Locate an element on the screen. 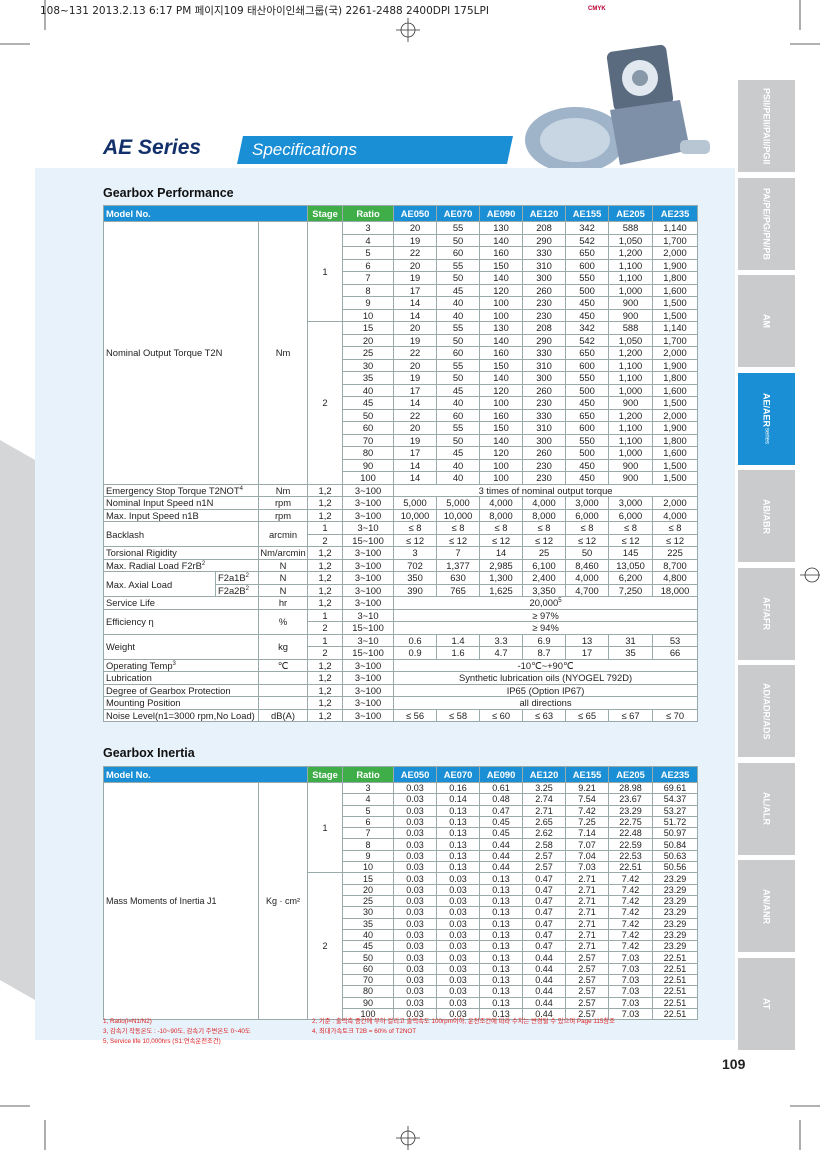 The height and width of the screenshot is (1150, 820). value: ≤ 12 is located at coordinates (415, 540).